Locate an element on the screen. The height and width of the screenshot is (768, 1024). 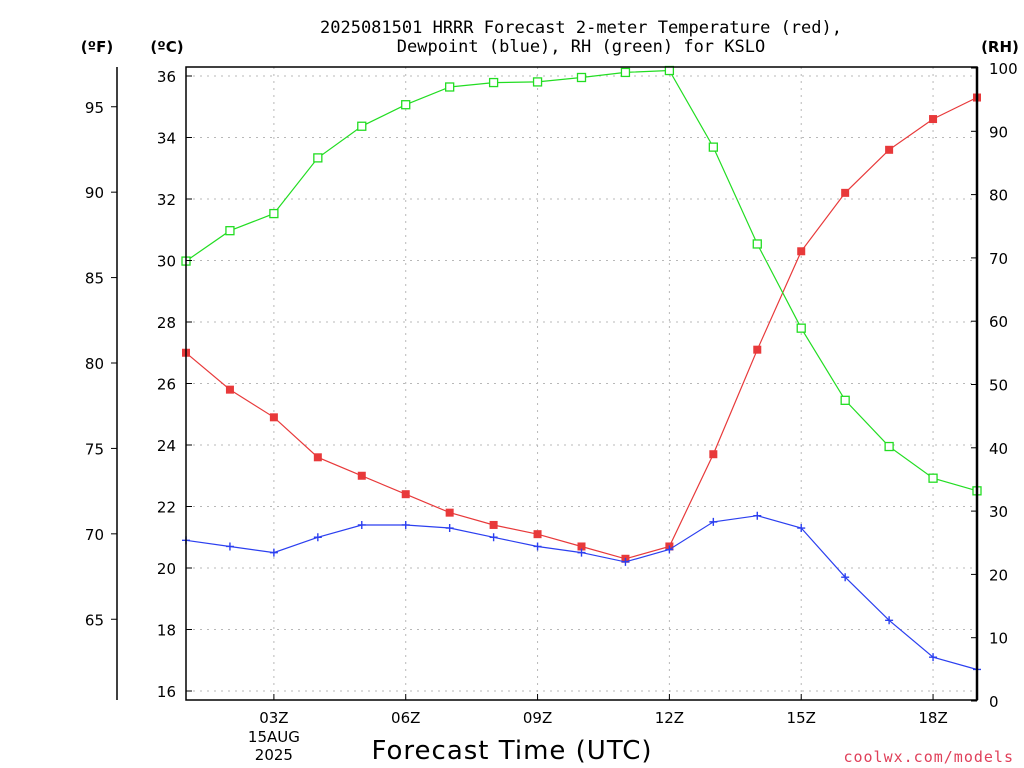
x-tick-sublabel-0-1: 2025 is located at coordinates (274, 755).